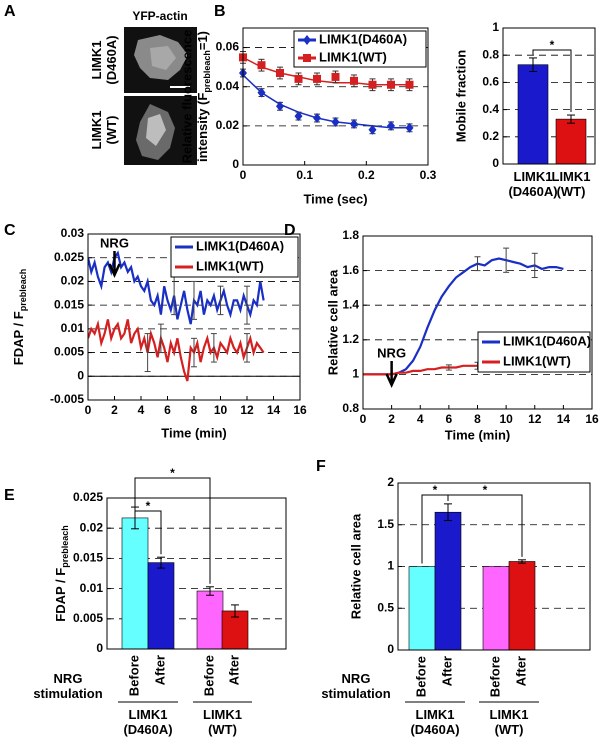 The width and height of the screenshot is (608, 751). What do you see at coordinates (104, 130) in the screenshot?
I see `image-row-label: LIMK1(WT)` at bounding box center [104, 130].